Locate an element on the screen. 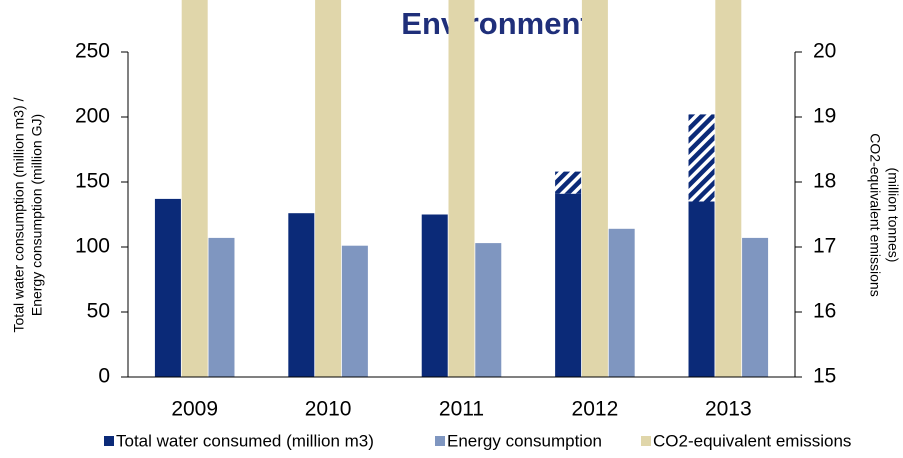 Image resolution: width=903 pixels, height=458 pixels. x-tick-label: 2012 is located at coordinates (595, 409).